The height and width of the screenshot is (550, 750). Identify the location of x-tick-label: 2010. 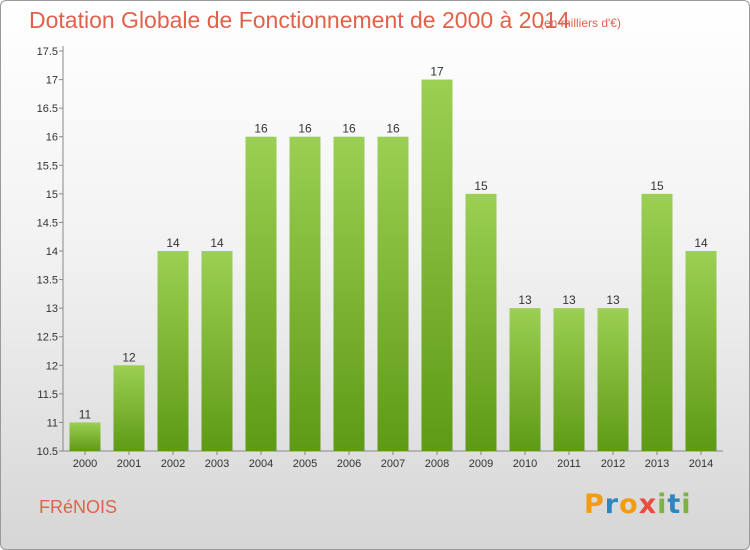
(525, 464).